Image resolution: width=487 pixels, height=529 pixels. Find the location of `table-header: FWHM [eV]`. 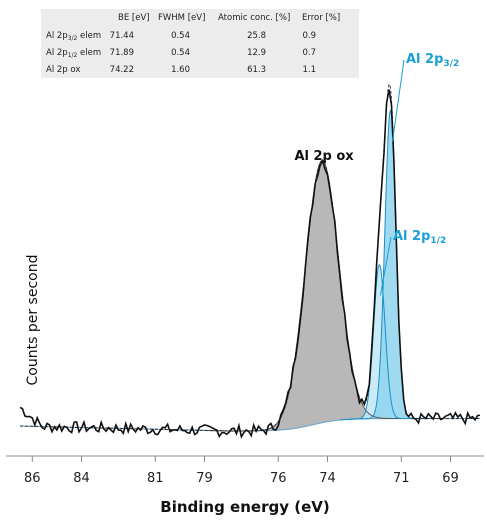

table-header: FWHM [eV] is located at coordinates (181, 18).